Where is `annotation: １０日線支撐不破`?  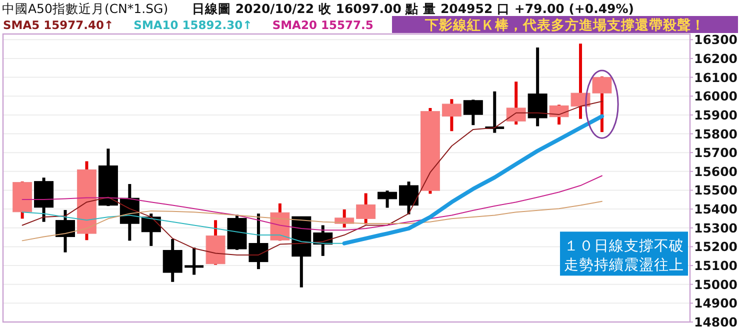
annotation: １０日線支撐不破 is located at coordinates (624, 246).